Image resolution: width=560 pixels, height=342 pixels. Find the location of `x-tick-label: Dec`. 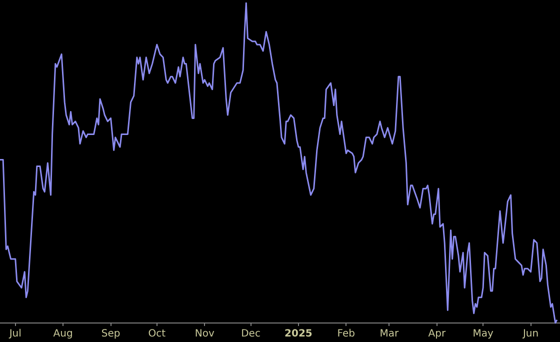

x-tick-label: Dec is located at coordinates (250, 334).